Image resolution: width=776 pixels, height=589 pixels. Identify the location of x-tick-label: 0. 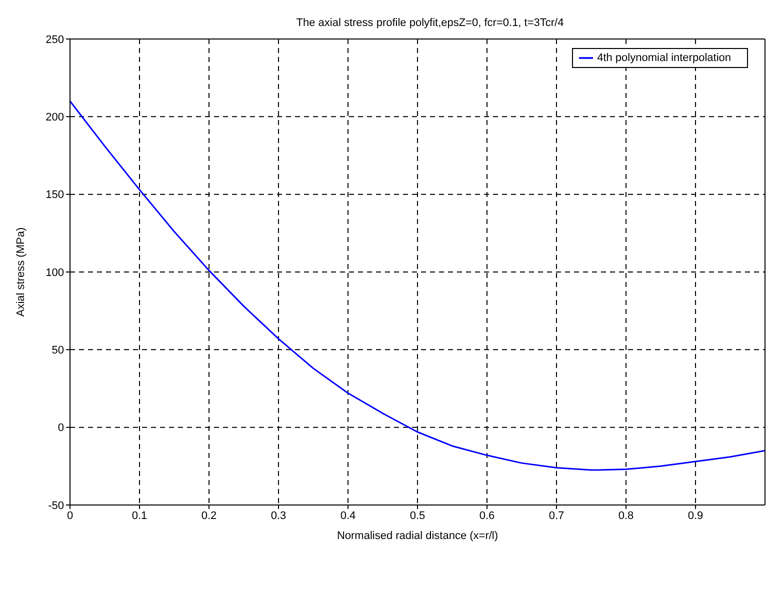
(70, 516).